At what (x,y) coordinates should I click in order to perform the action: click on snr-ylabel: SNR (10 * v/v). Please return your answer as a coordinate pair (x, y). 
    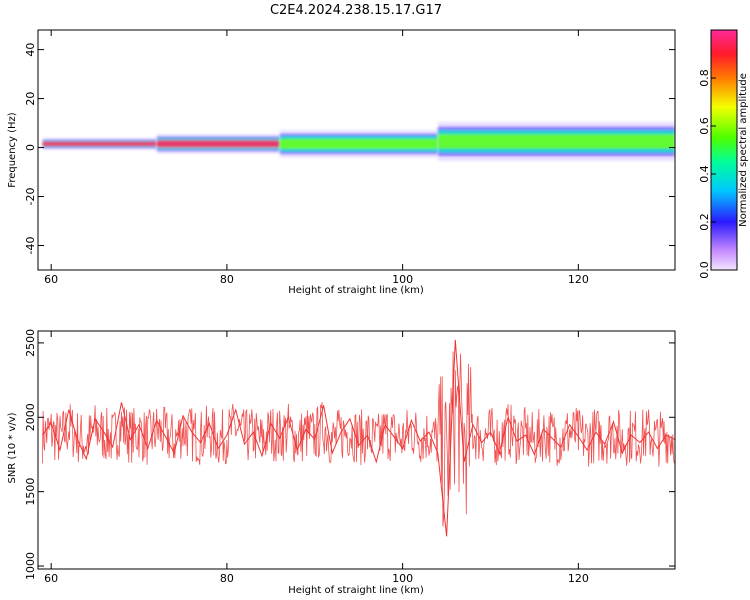
    Looking at the image, I should click on (12, 447).